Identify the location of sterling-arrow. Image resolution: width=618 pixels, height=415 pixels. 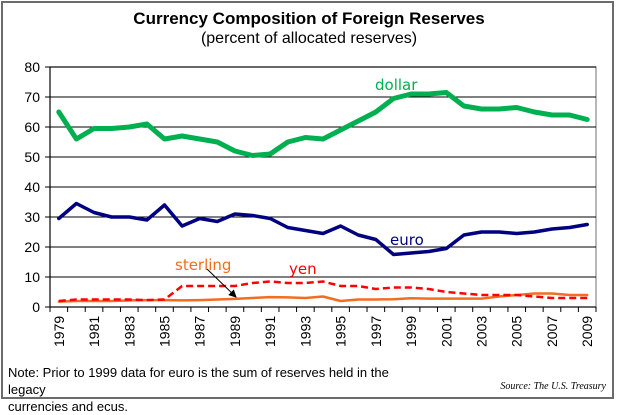
(221, 283).